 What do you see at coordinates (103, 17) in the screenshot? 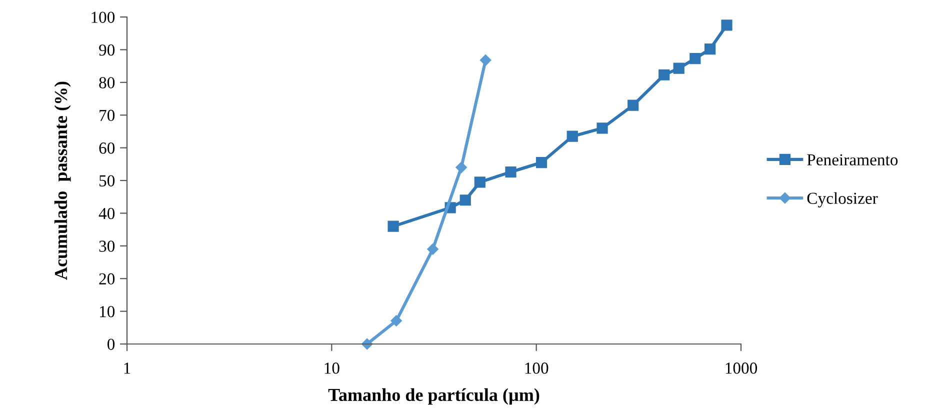
I see `y-tick-label: 100` at bounding box center [103, 17].